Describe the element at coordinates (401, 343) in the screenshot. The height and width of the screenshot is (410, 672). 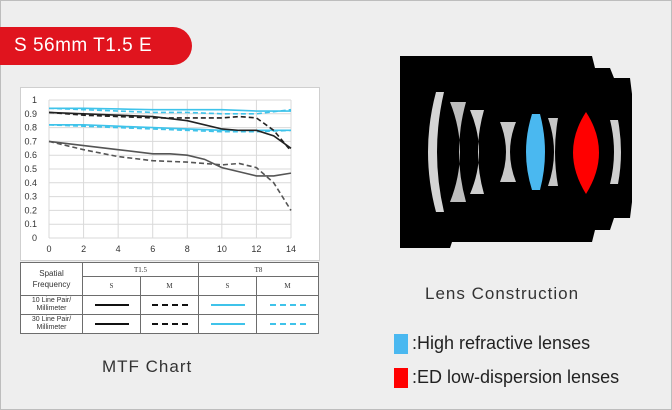
I see `blue-swatch` at that location.